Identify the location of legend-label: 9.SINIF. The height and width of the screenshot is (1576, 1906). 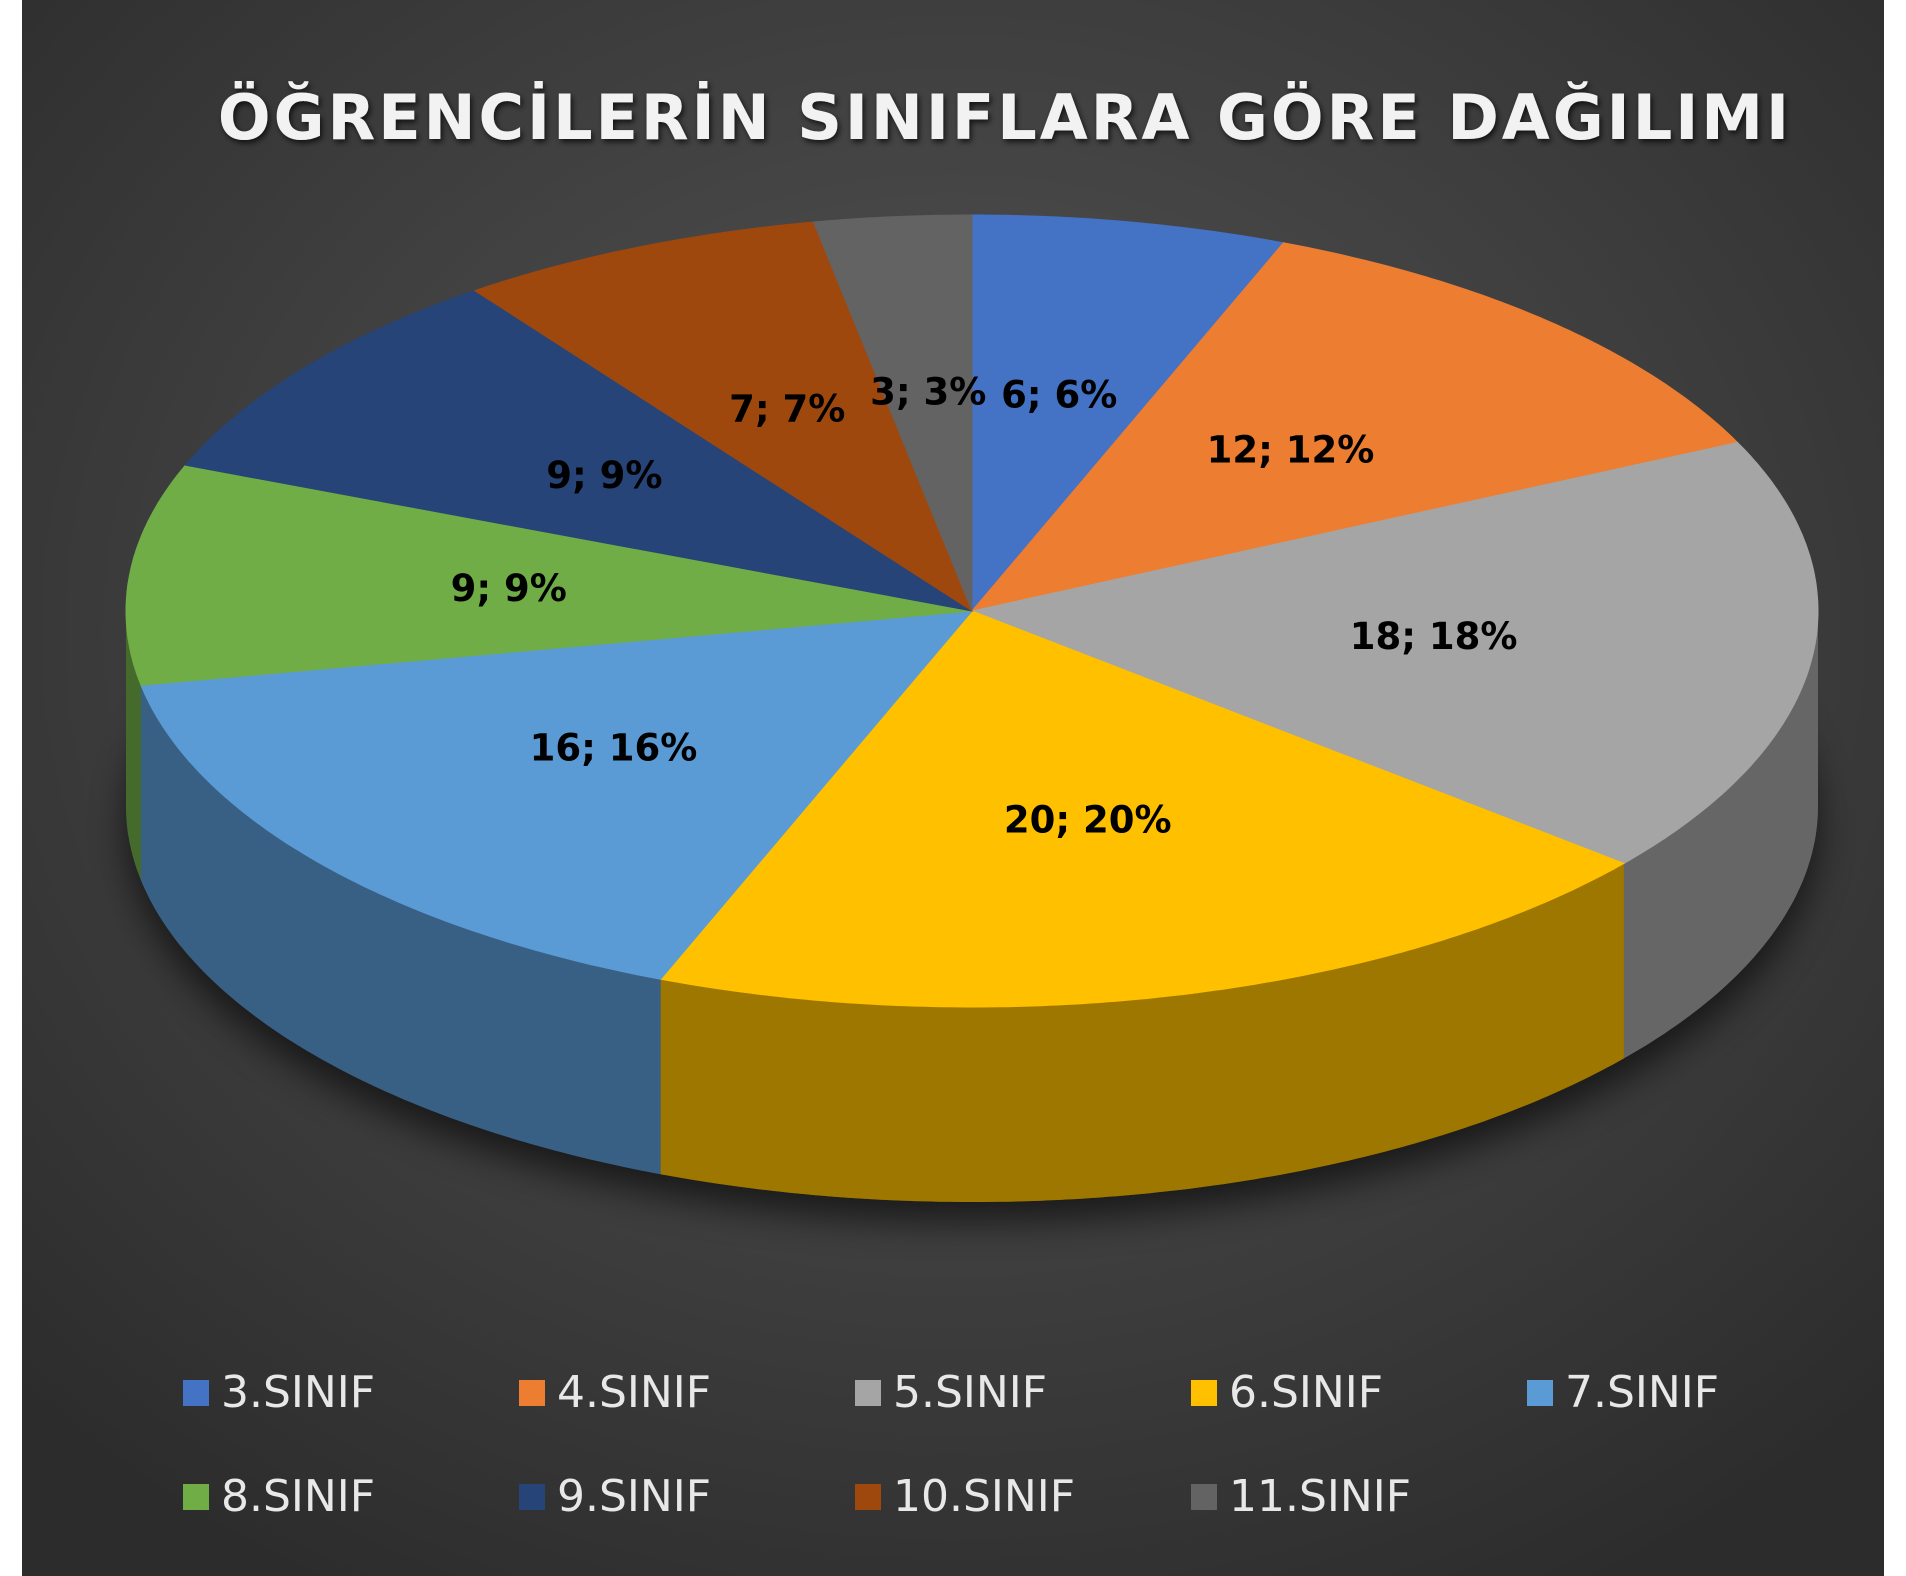
(634, 1496).